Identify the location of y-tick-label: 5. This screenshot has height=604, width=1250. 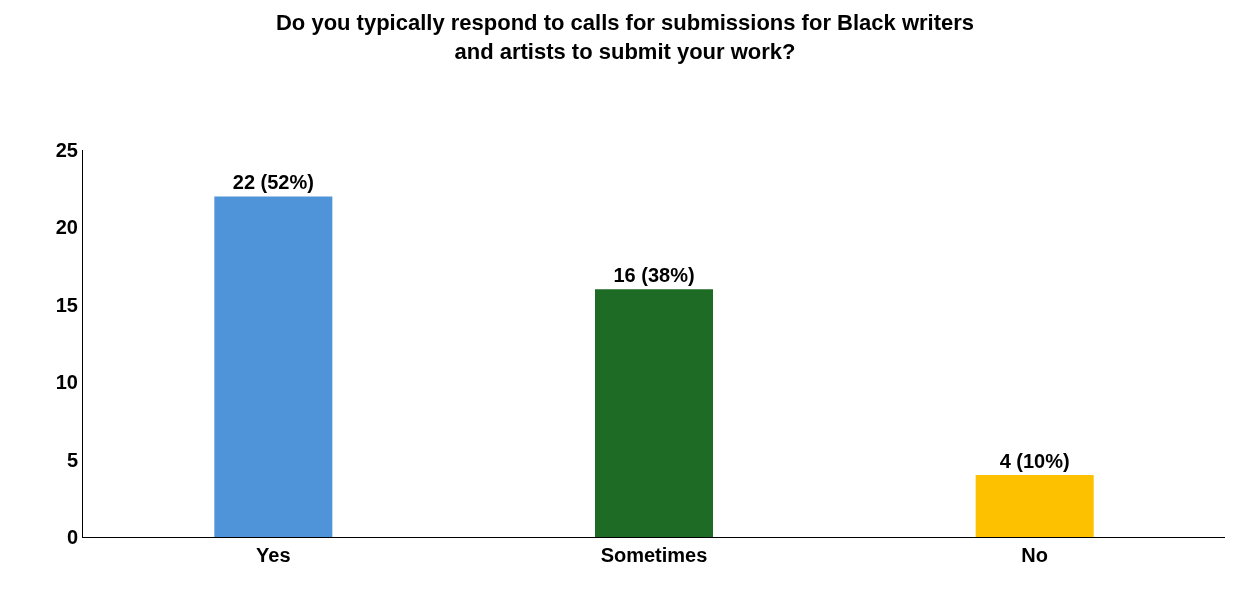
(72, 459).